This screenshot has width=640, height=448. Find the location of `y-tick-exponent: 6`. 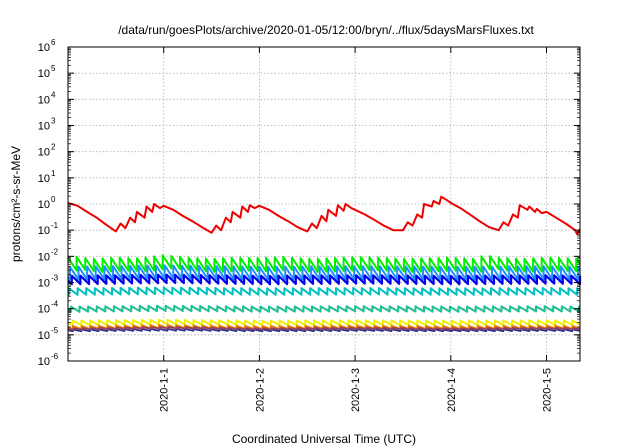

y-tick-exponent: 6 is located at coordinates (53, 42).